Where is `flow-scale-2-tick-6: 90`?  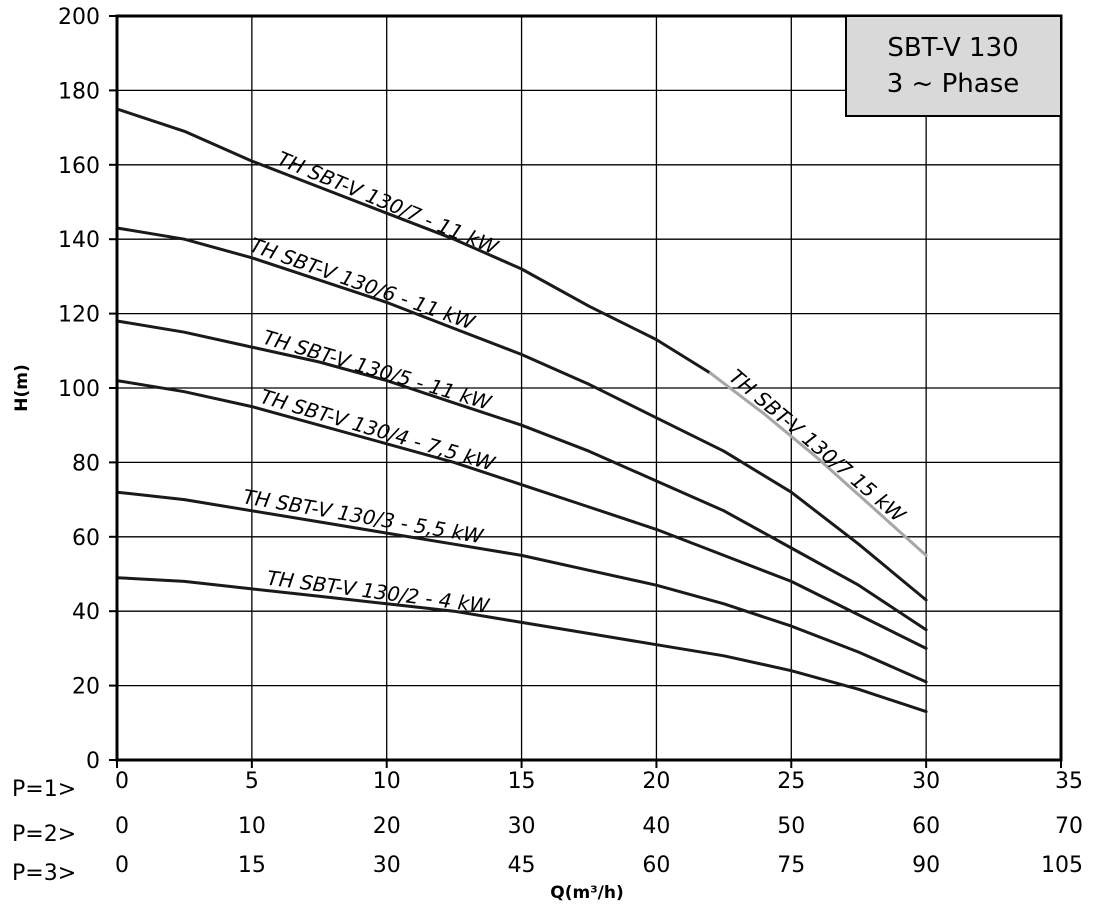 flow-scale-2-tick-6: 90 is located at coordinates (926, 865).